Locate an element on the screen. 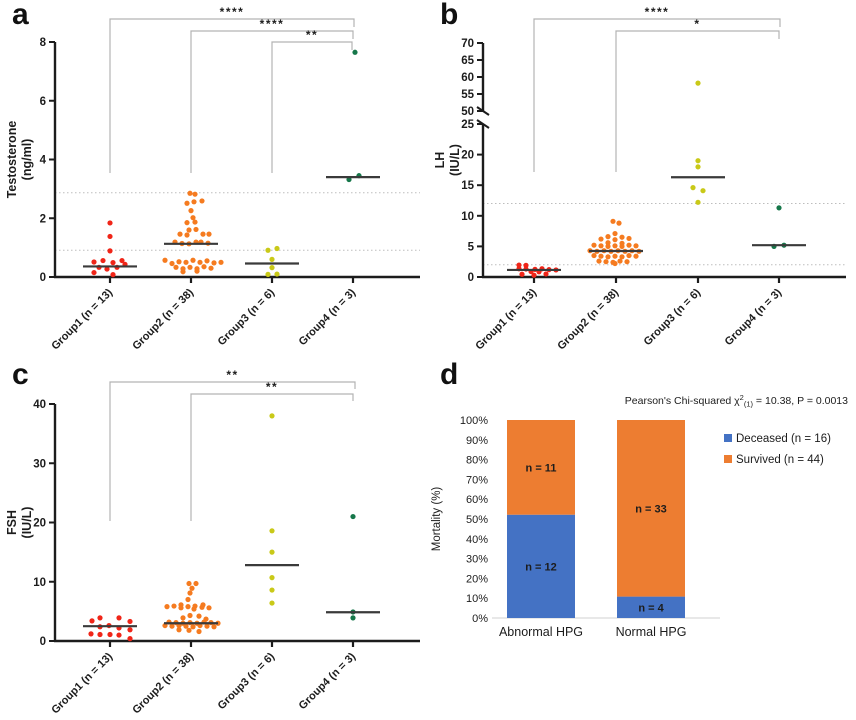  y-tick-label: 6 is located at coordinates (43, 102).